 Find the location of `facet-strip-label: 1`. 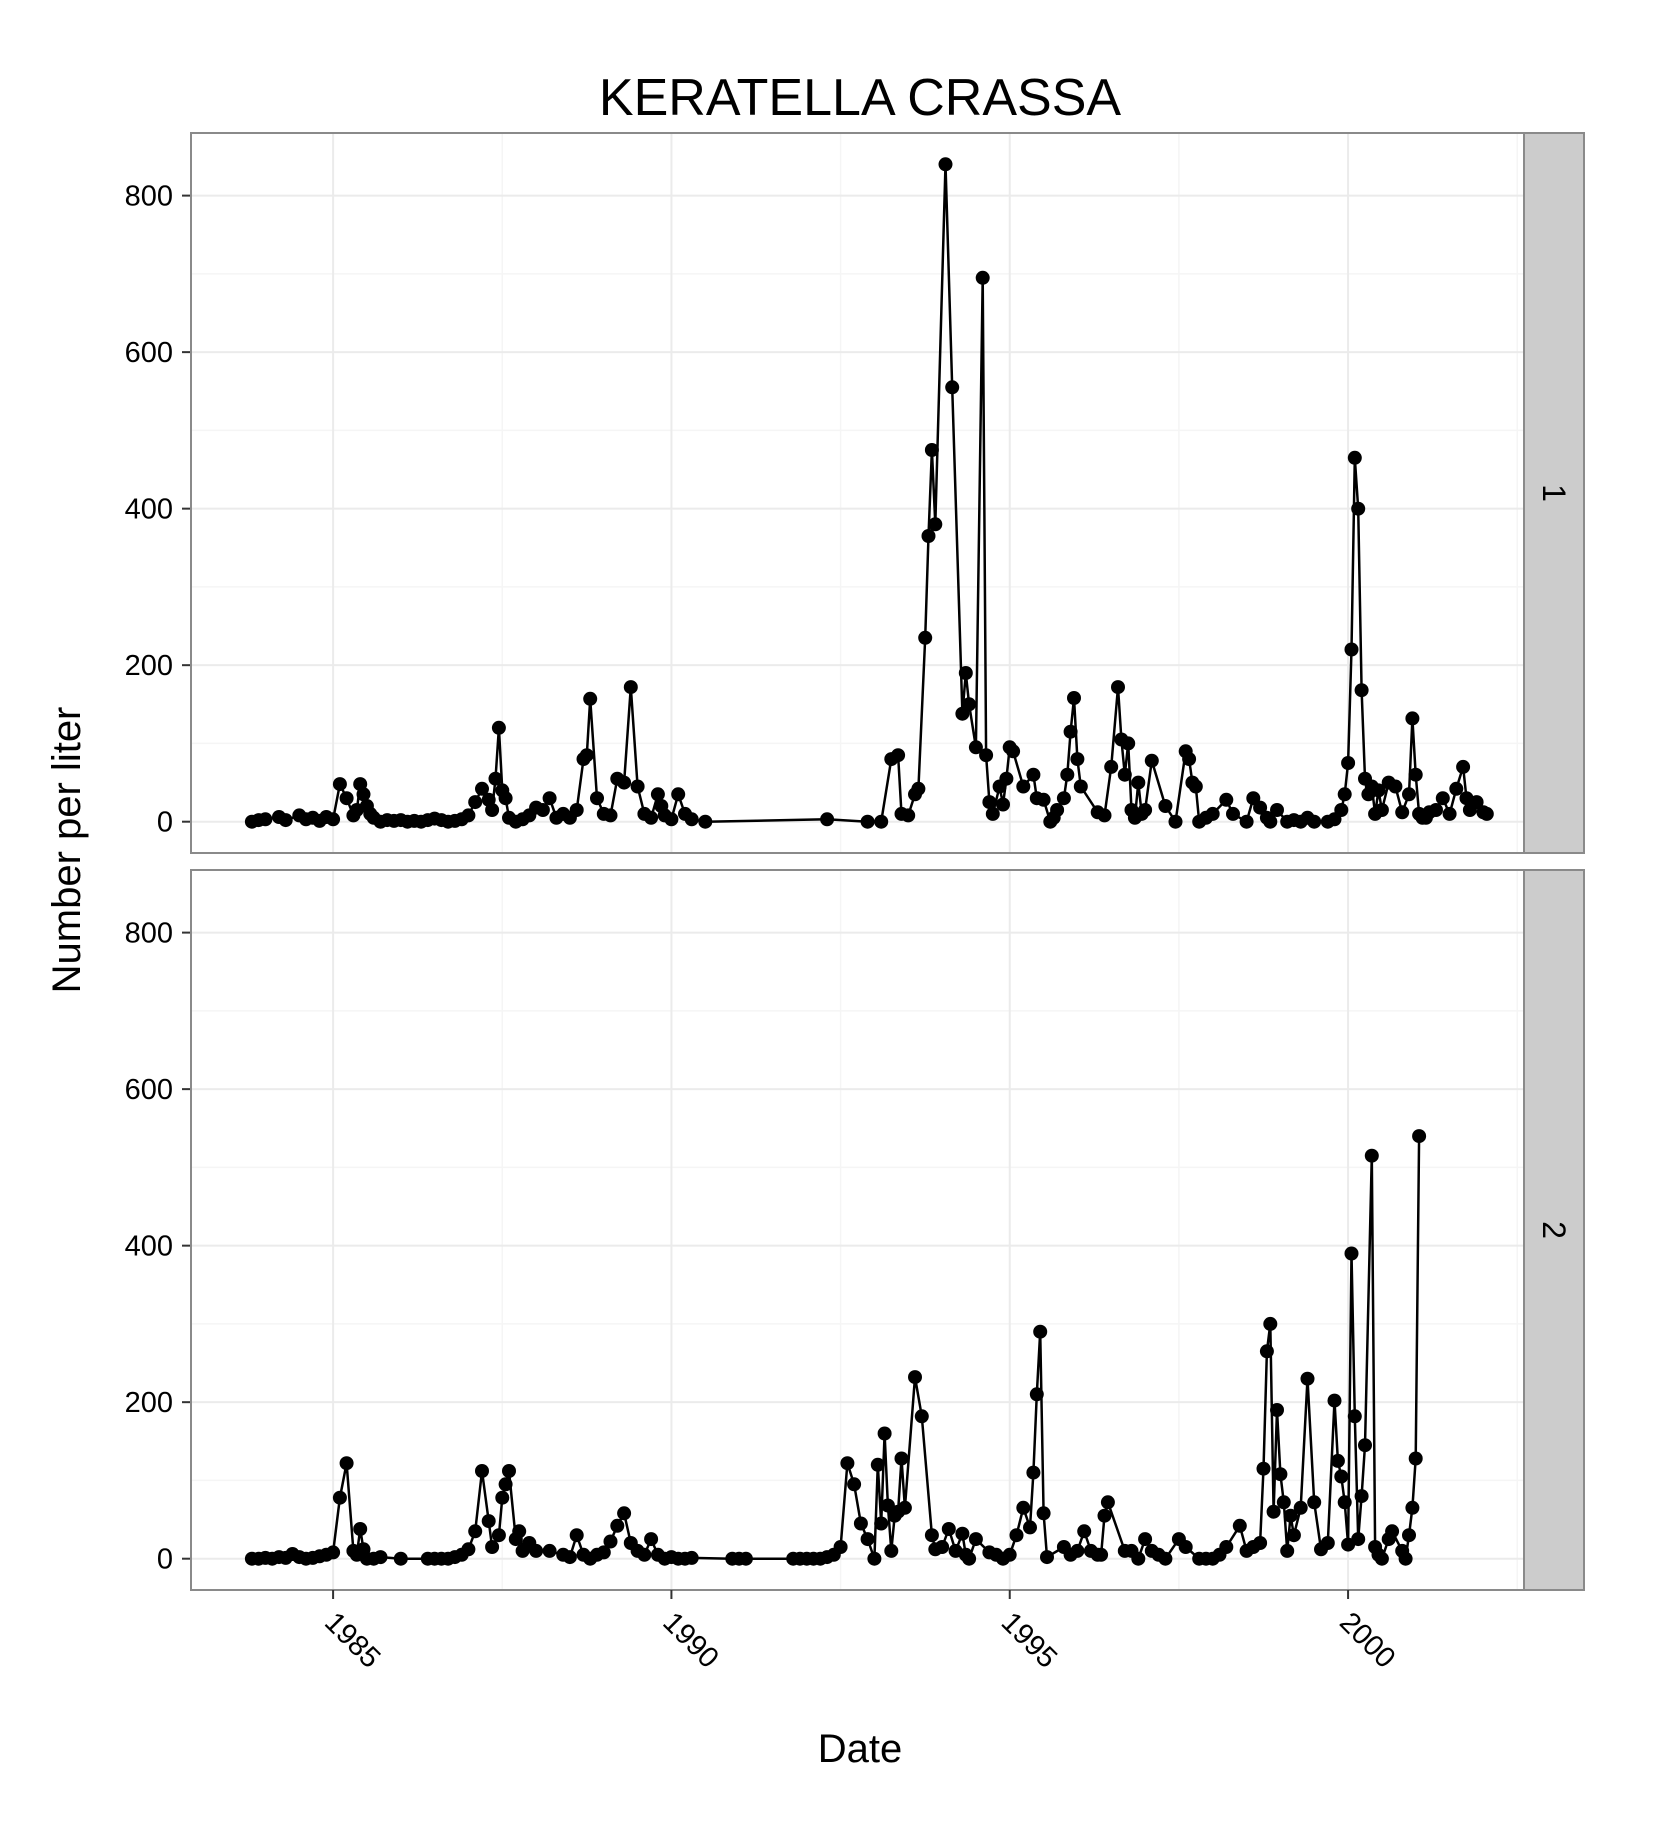

facet-strip-label: 1 is located at coordinates (1554, 493).